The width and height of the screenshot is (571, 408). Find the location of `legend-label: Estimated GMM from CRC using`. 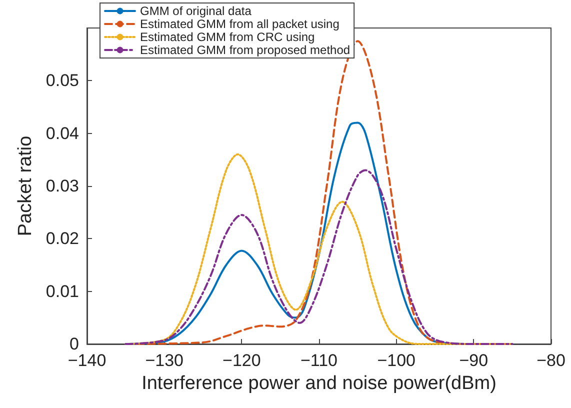

legend-label: Estimated GMM from CRC using is located at coordinates (227, 37).